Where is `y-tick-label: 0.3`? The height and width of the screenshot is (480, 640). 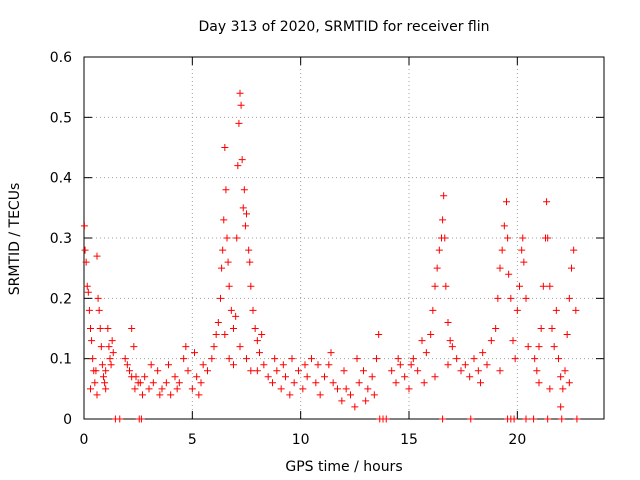 y-tick-label: 0.3 is located at coordinates (61, 239).